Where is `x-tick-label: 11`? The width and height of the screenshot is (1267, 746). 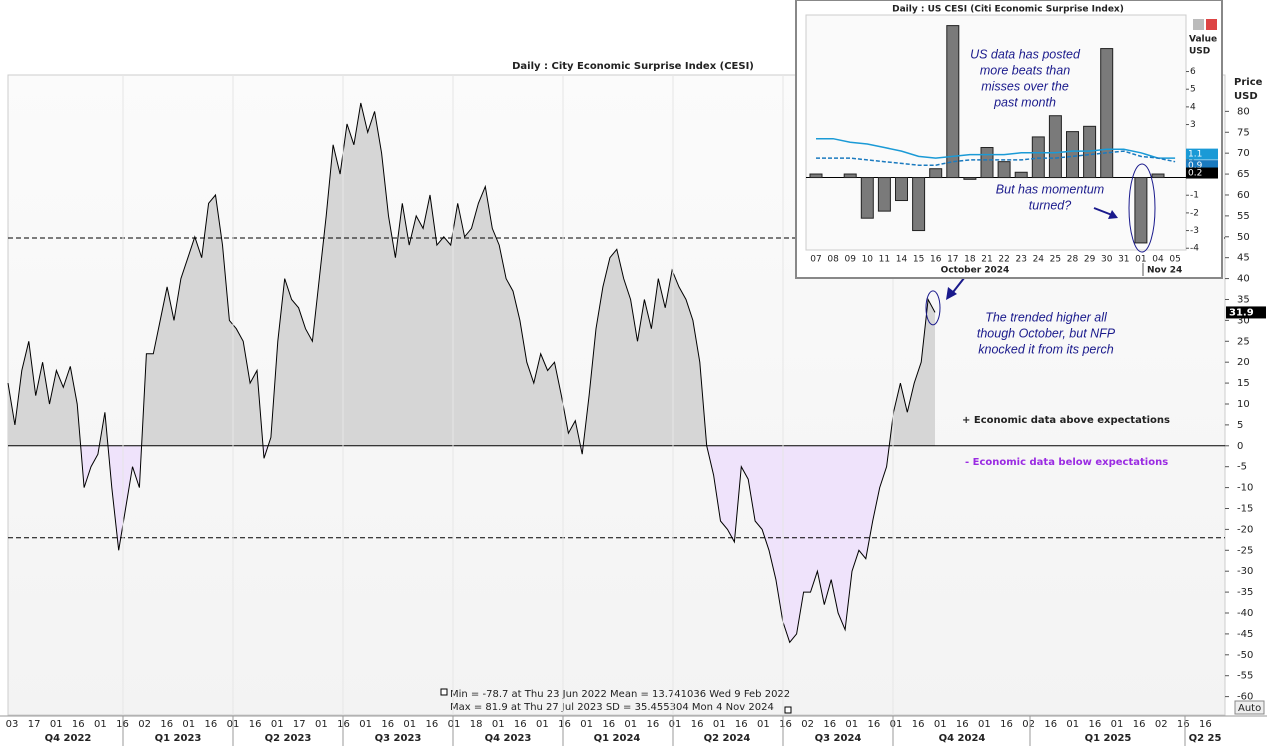
x-tick-label: 11 is located at coordinates (884, 260).